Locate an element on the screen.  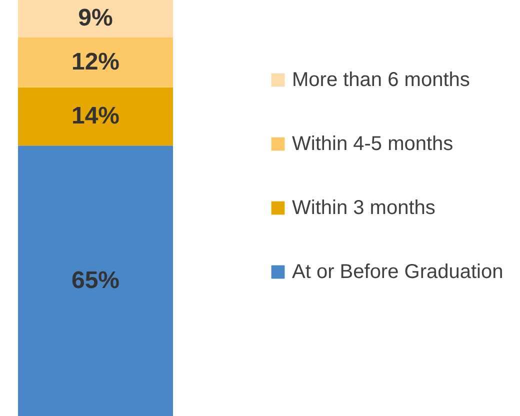
legend-label: Within 4-5 months is located at coordinates (373, 144).